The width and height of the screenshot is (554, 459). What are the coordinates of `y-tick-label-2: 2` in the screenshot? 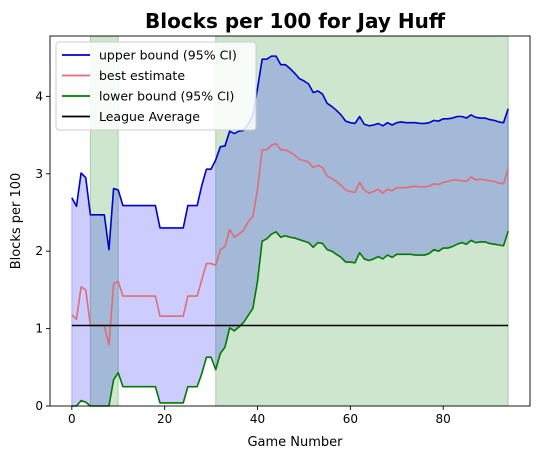 It's located at (39, 251).